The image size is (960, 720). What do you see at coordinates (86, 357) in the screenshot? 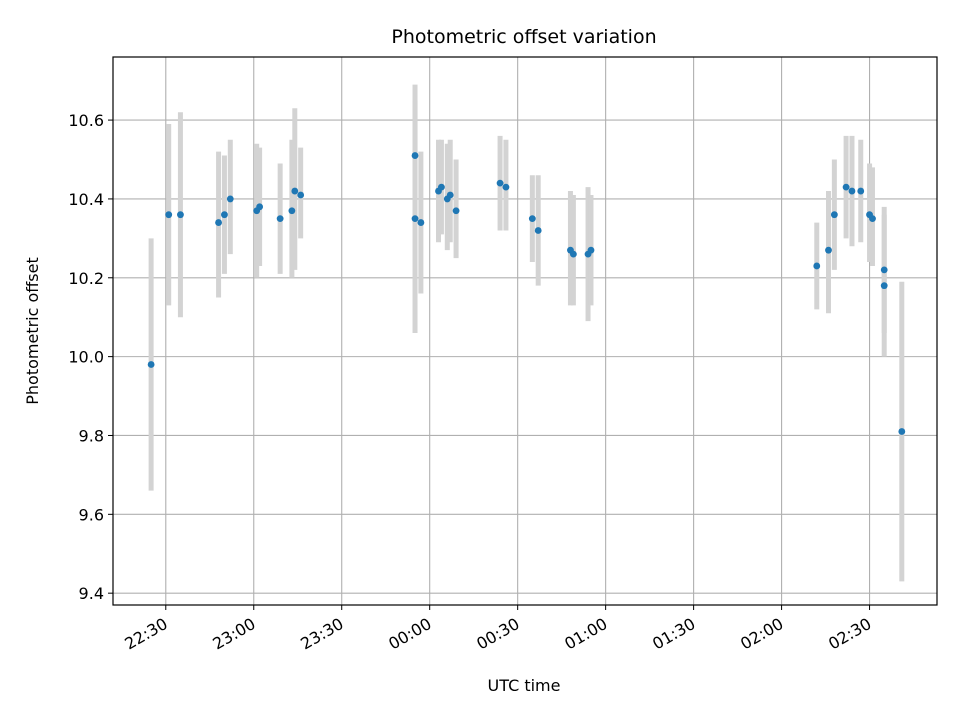
I see `y-tick-label: 10.0` at bounding box center [86, 357].